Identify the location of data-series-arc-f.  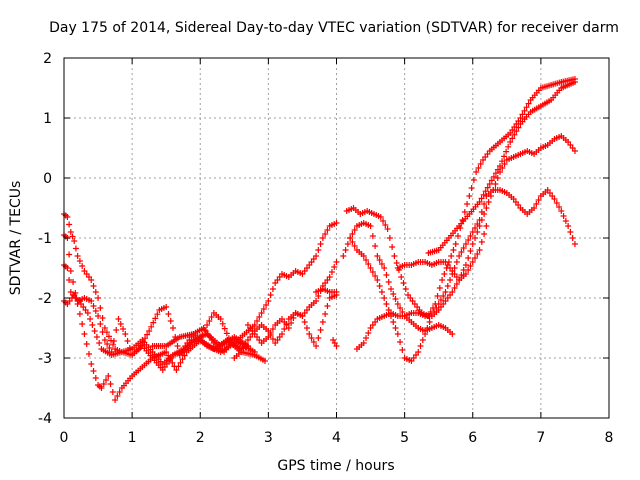
(285, 310).